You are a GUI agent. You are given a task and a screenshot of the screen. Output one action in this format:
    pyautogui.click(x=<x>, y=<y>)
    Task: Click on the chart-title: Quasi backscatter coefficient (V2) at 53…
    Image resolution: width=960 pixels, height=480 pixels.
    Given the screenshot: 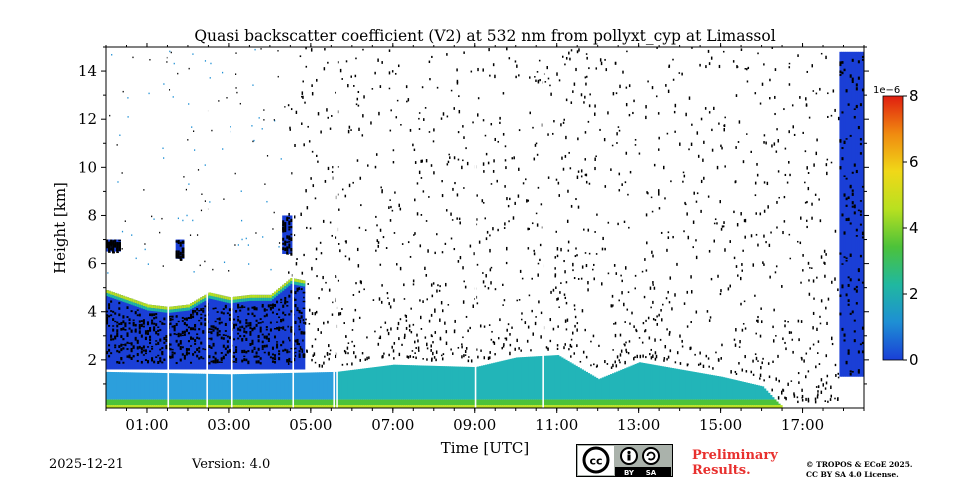 What is the action you would take?
    pyautogui.click(x=484, y=36)
    